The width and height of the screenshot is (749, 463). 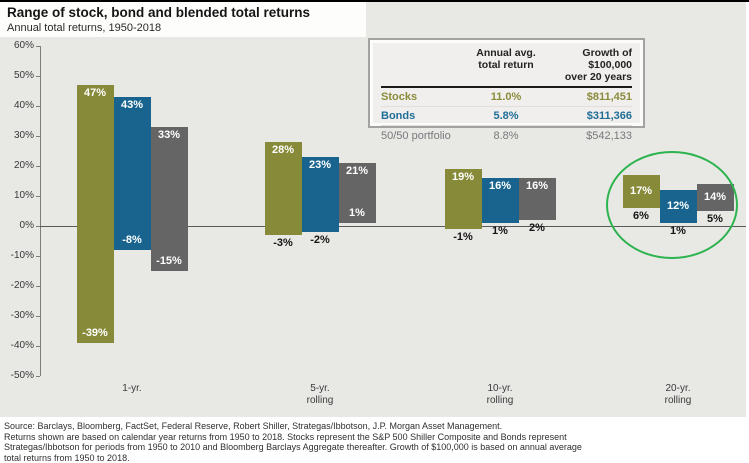 What do you see at coordinates (22, 315) in the screenshot?
I see `y-axis-tick-label: -30%` at bounding box center [22, 315].